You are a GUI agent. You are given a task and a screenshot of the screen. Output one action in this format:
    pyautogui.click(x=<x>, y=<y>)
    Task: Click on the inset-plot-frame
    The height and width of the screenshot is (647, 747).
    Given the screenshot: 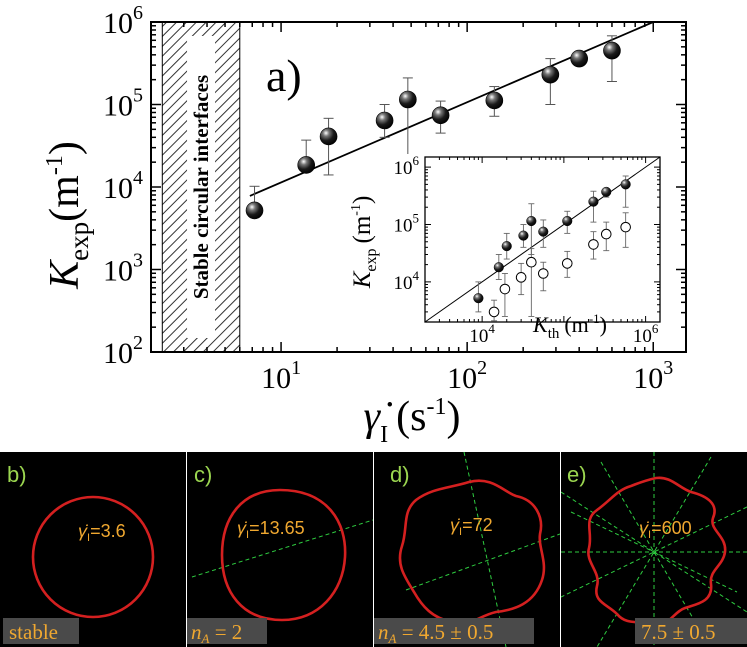 What is the action you would take?
    pyautogui.click(x=542, y=239)
    